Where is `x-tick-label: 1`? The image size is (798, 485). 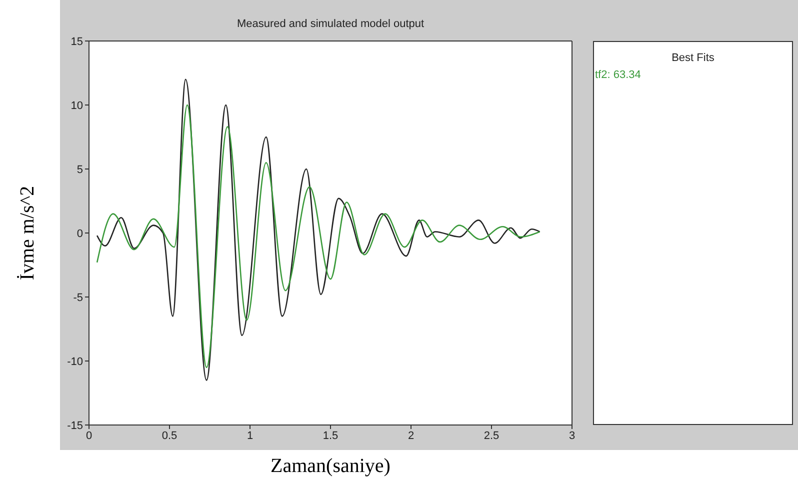 x-tick-label: 1 is located at coordinates (250, 436).